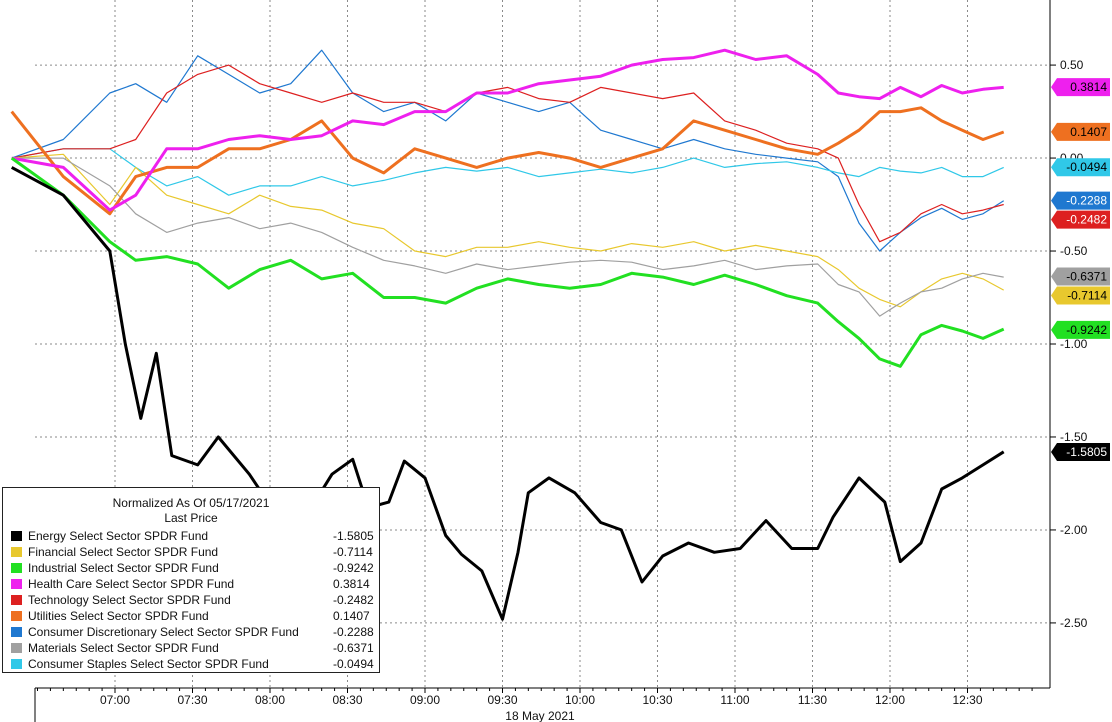 This screenshot has width=1112, height=722. Describe the element at coordinates (115, 700) in the screenshot. I see `x-tick-label: 07:00` at that location.